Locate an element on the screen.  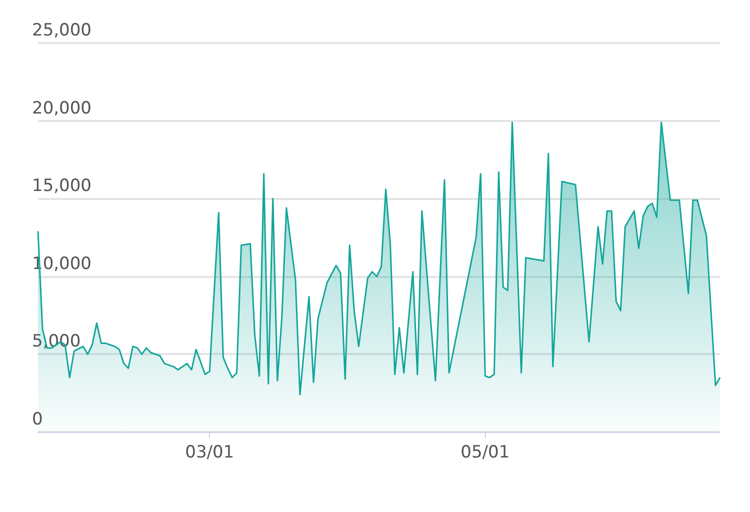
y-tick-label: 0 is located at coordinates (37, 420).